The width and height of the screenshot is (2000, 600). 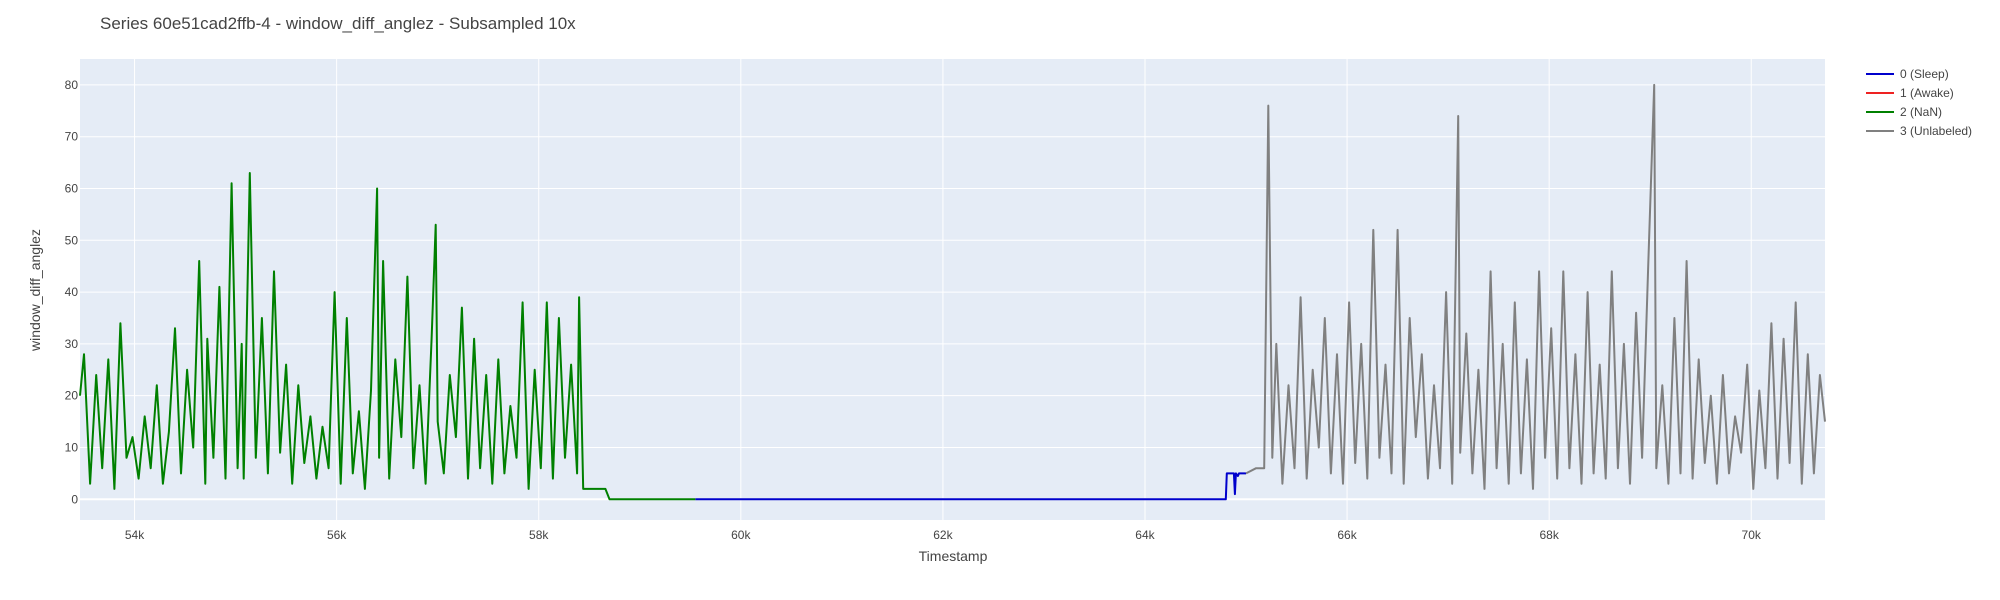 I want to click on legend-item: 0 (Sleep), so click(x=1907, y=74).